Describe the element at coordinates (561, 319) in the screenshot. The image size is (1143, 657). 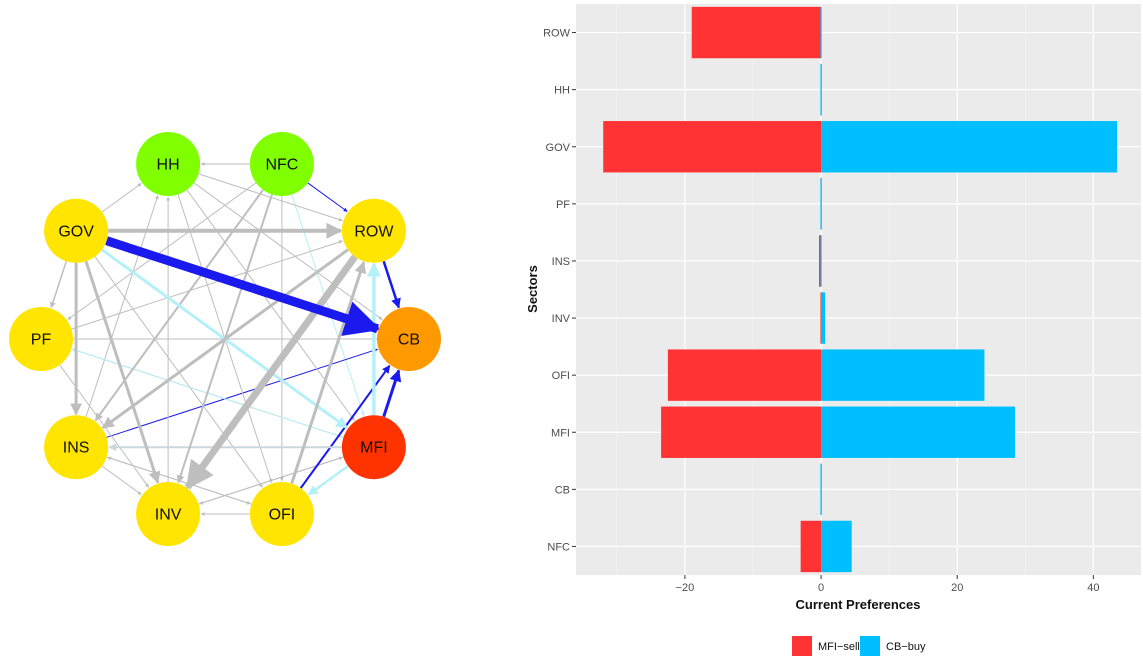
I see `y-tick-label: INV` at that location.